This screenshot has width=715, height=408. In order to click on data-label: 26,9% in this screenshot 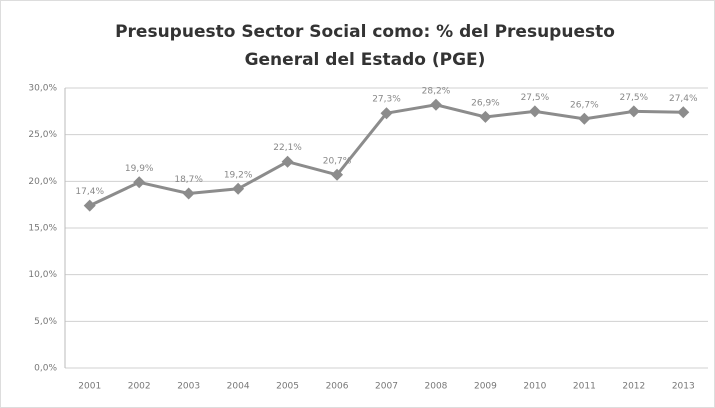, I will do `click(485, 103)`.